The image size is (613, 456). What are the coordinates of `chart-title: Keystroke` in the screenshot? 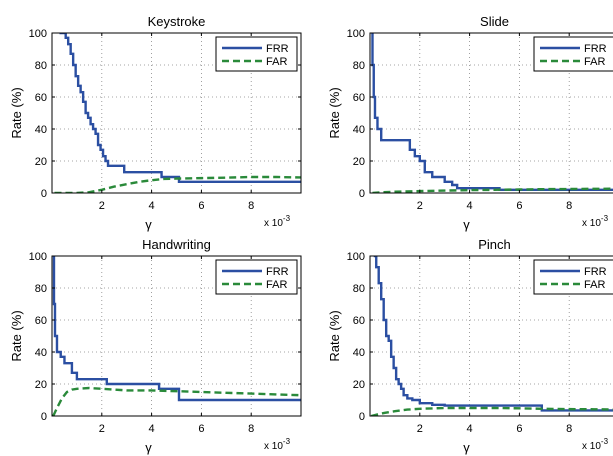 It's located at (177, 21).